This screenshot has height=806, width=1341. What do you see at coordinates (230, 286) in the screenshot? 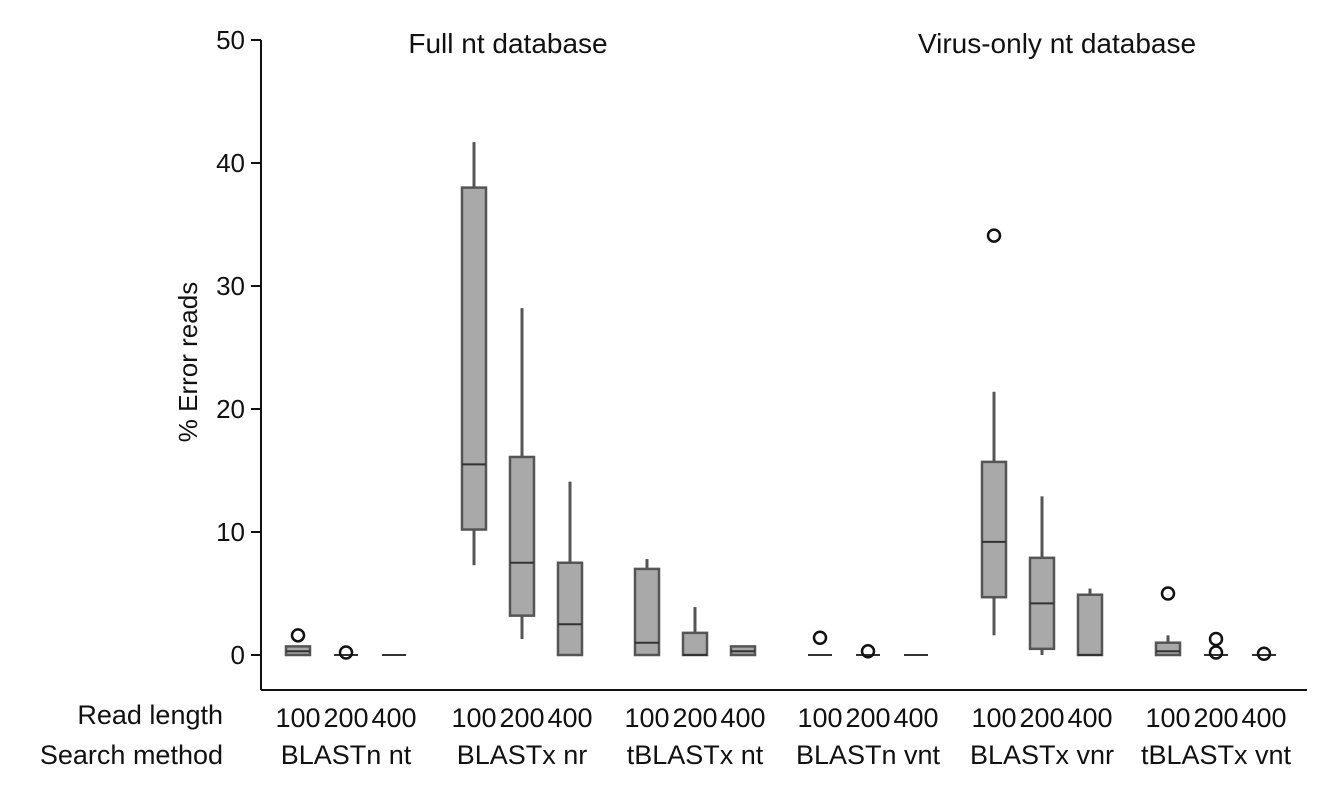
I see `y-tick-label: 30` at bounding box center [230, 286].